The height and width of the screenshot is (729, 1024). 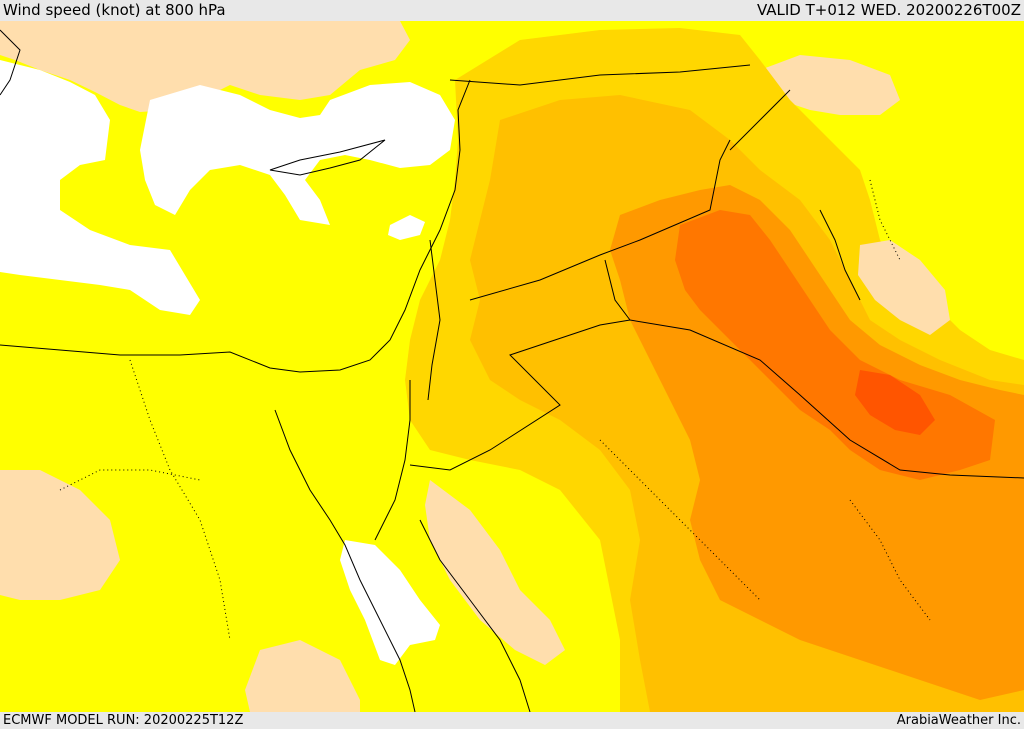 I want to click on band-white-spot, so click(x=406, y=227).